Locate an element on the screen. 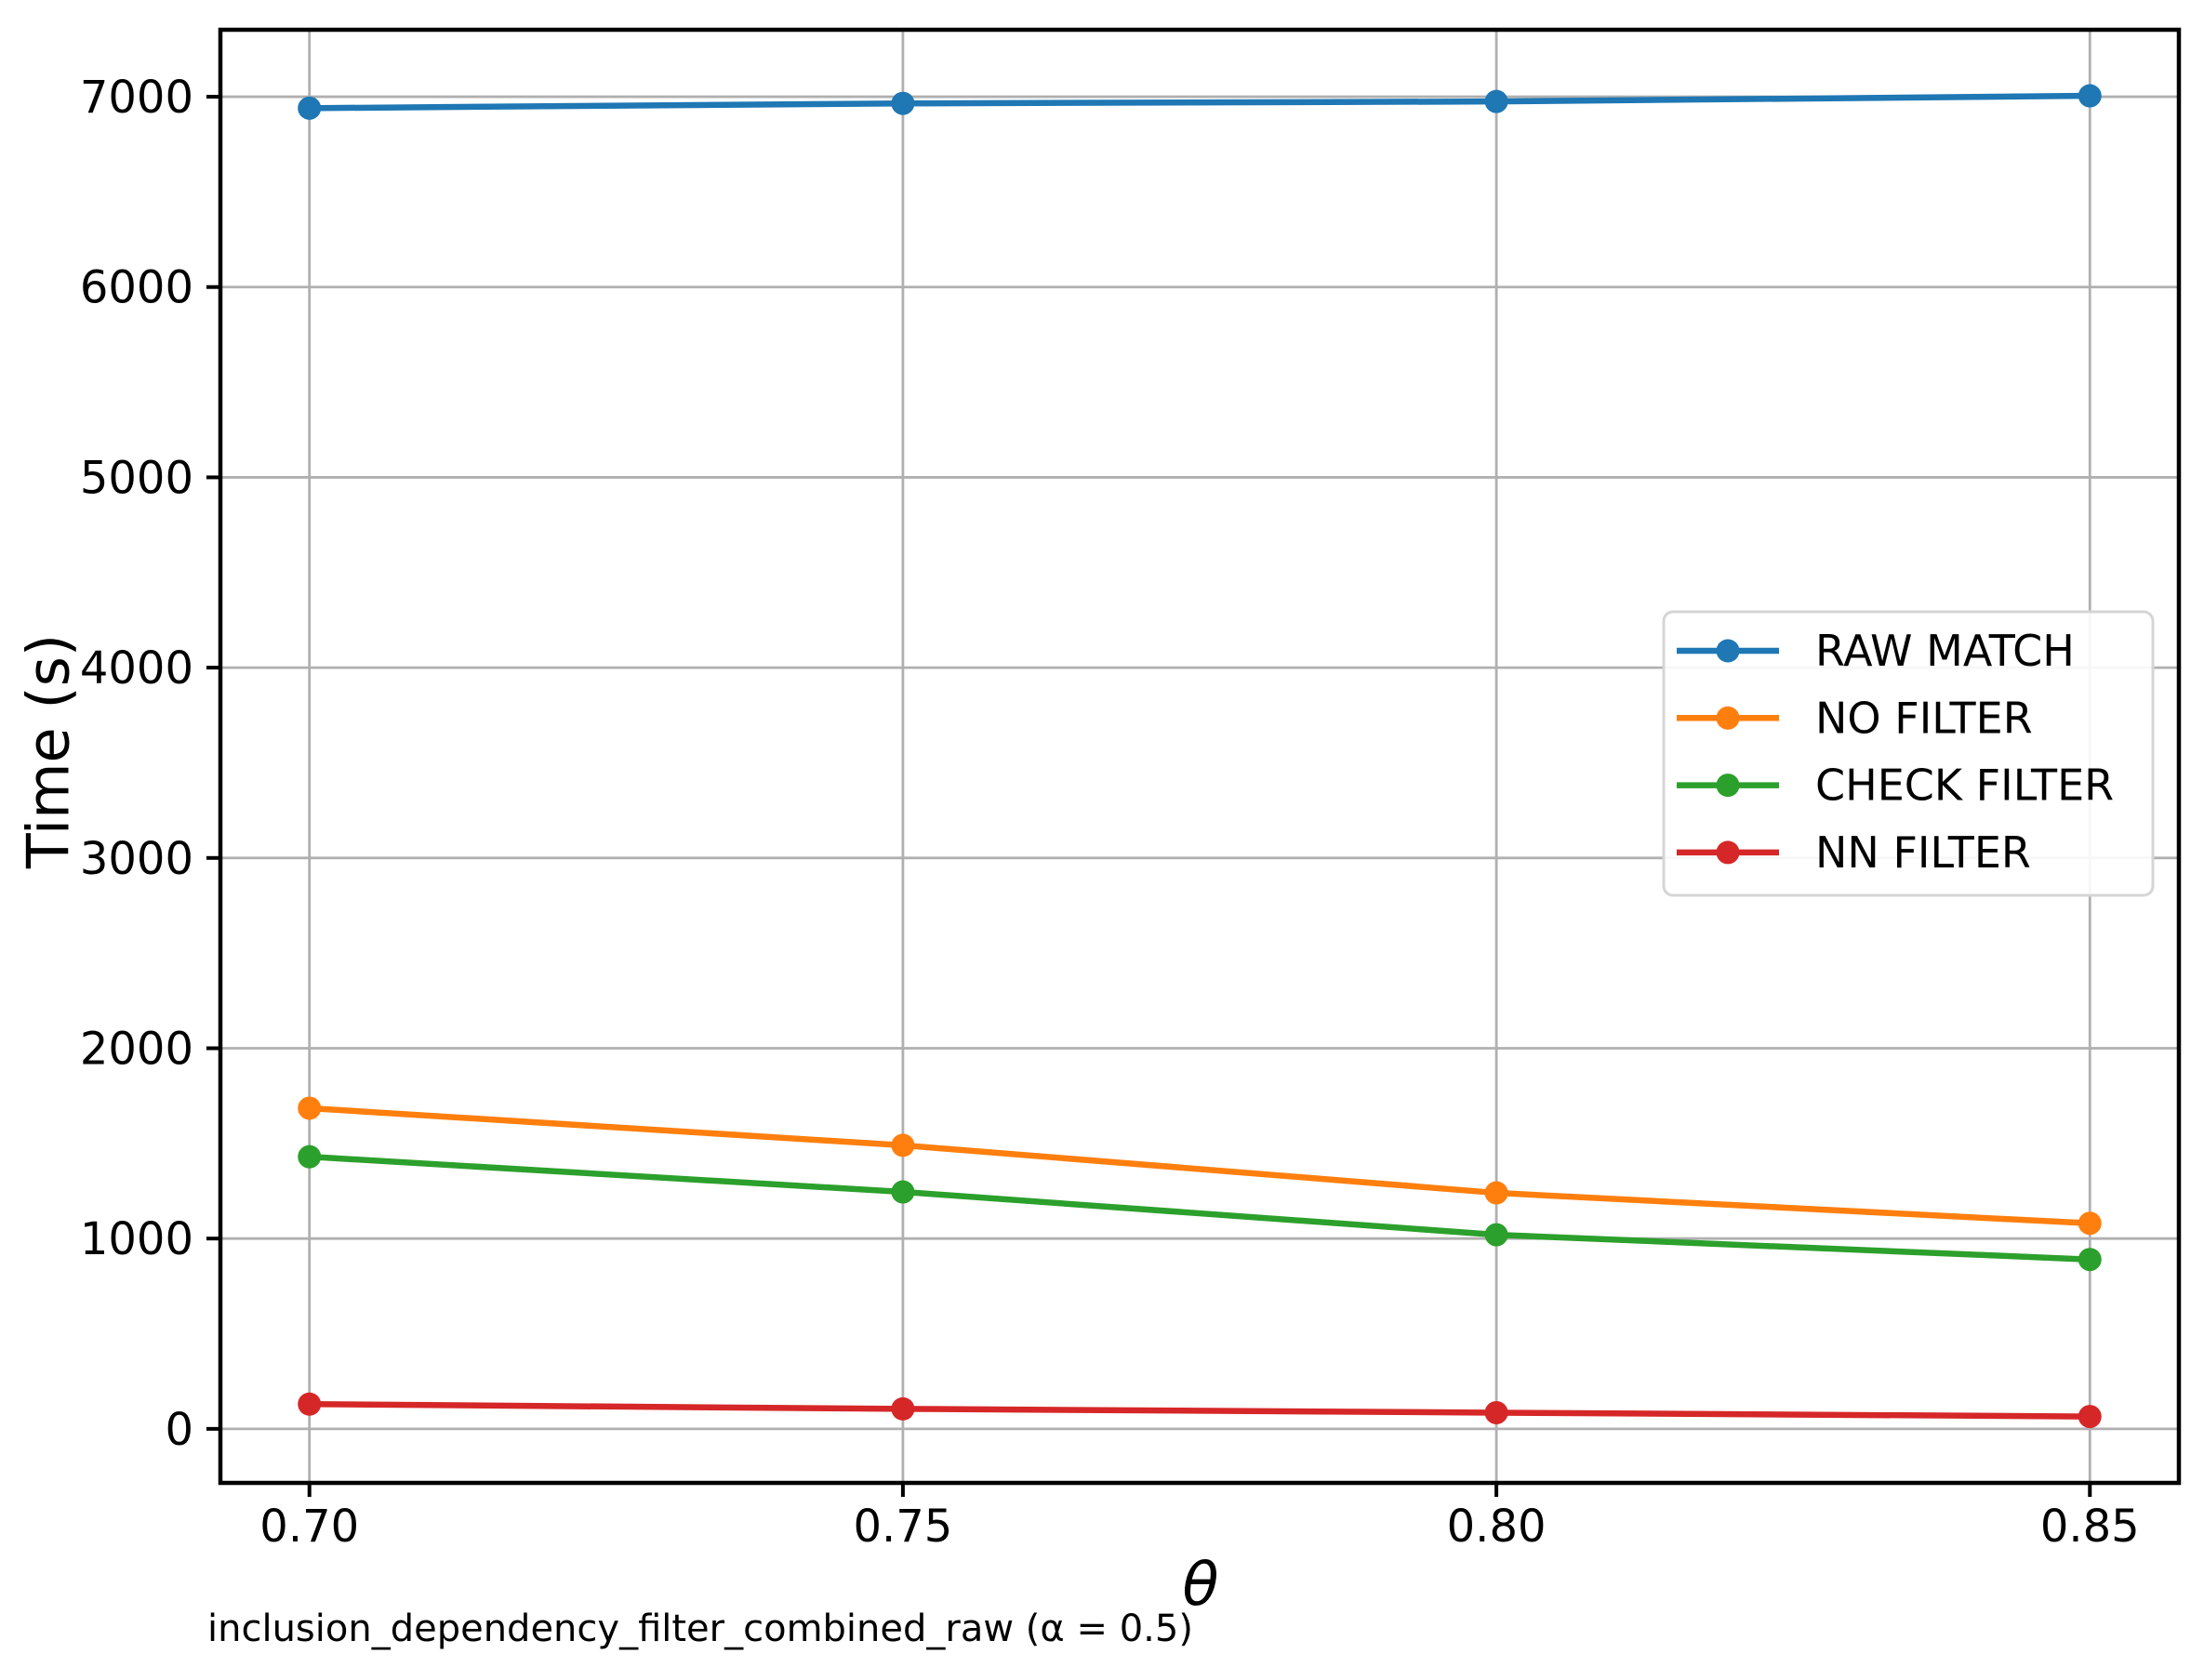 This screenshot has height=1680, width=2204. y-tick-label: 1000 is located at coordinates (136, 1239).